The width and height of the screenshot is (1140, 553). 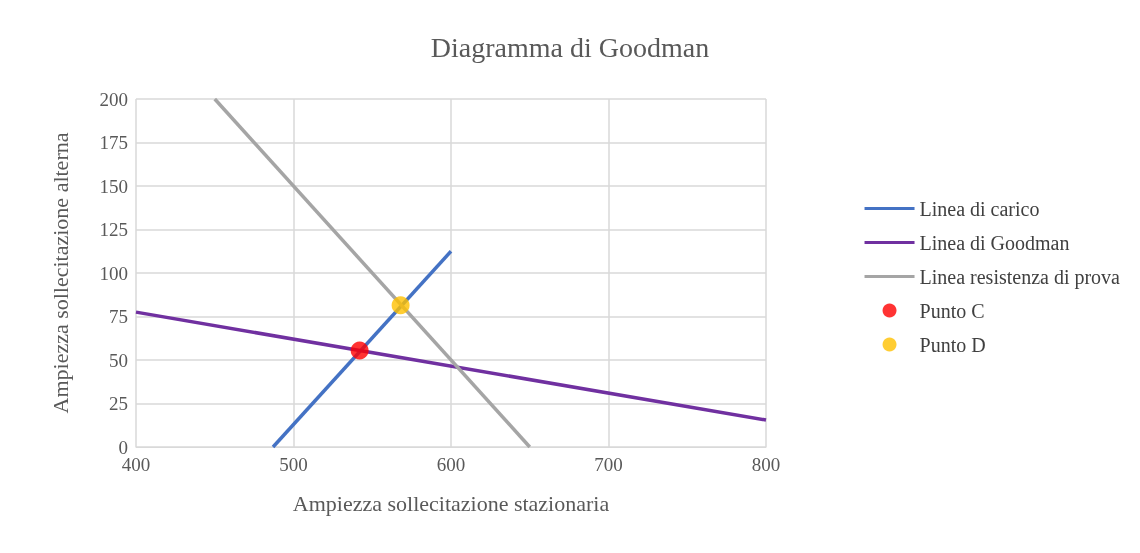 What do you see at coordinates (293, 464) in the screenshot?
I see `x-tick-label: 500` at bounding box center [293, 464].